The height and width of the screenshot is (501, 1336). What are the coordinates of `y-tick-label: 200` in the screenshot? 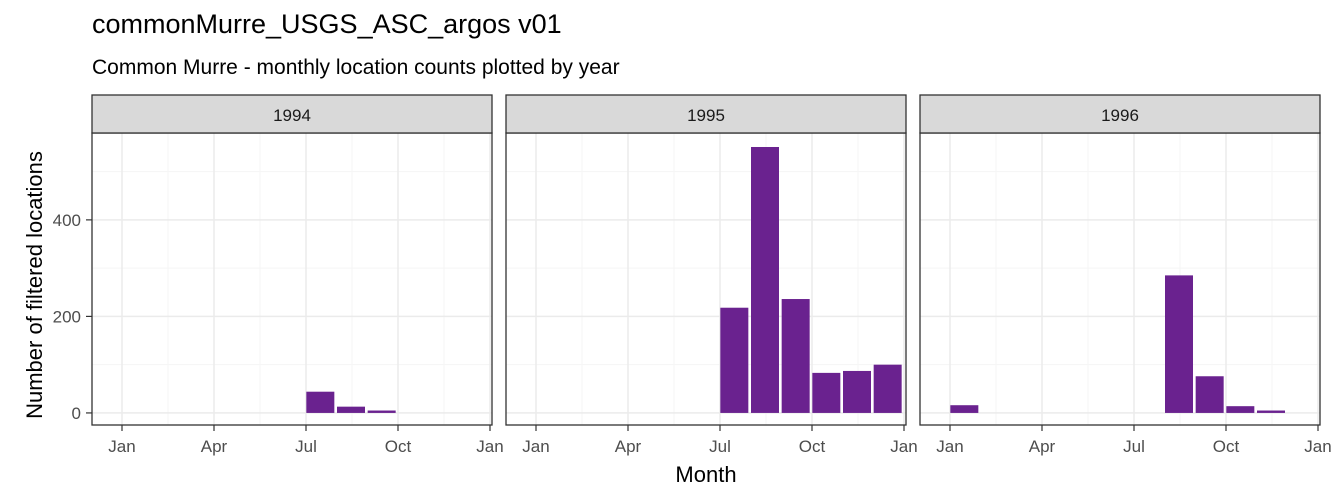 It's located at (67, 316).